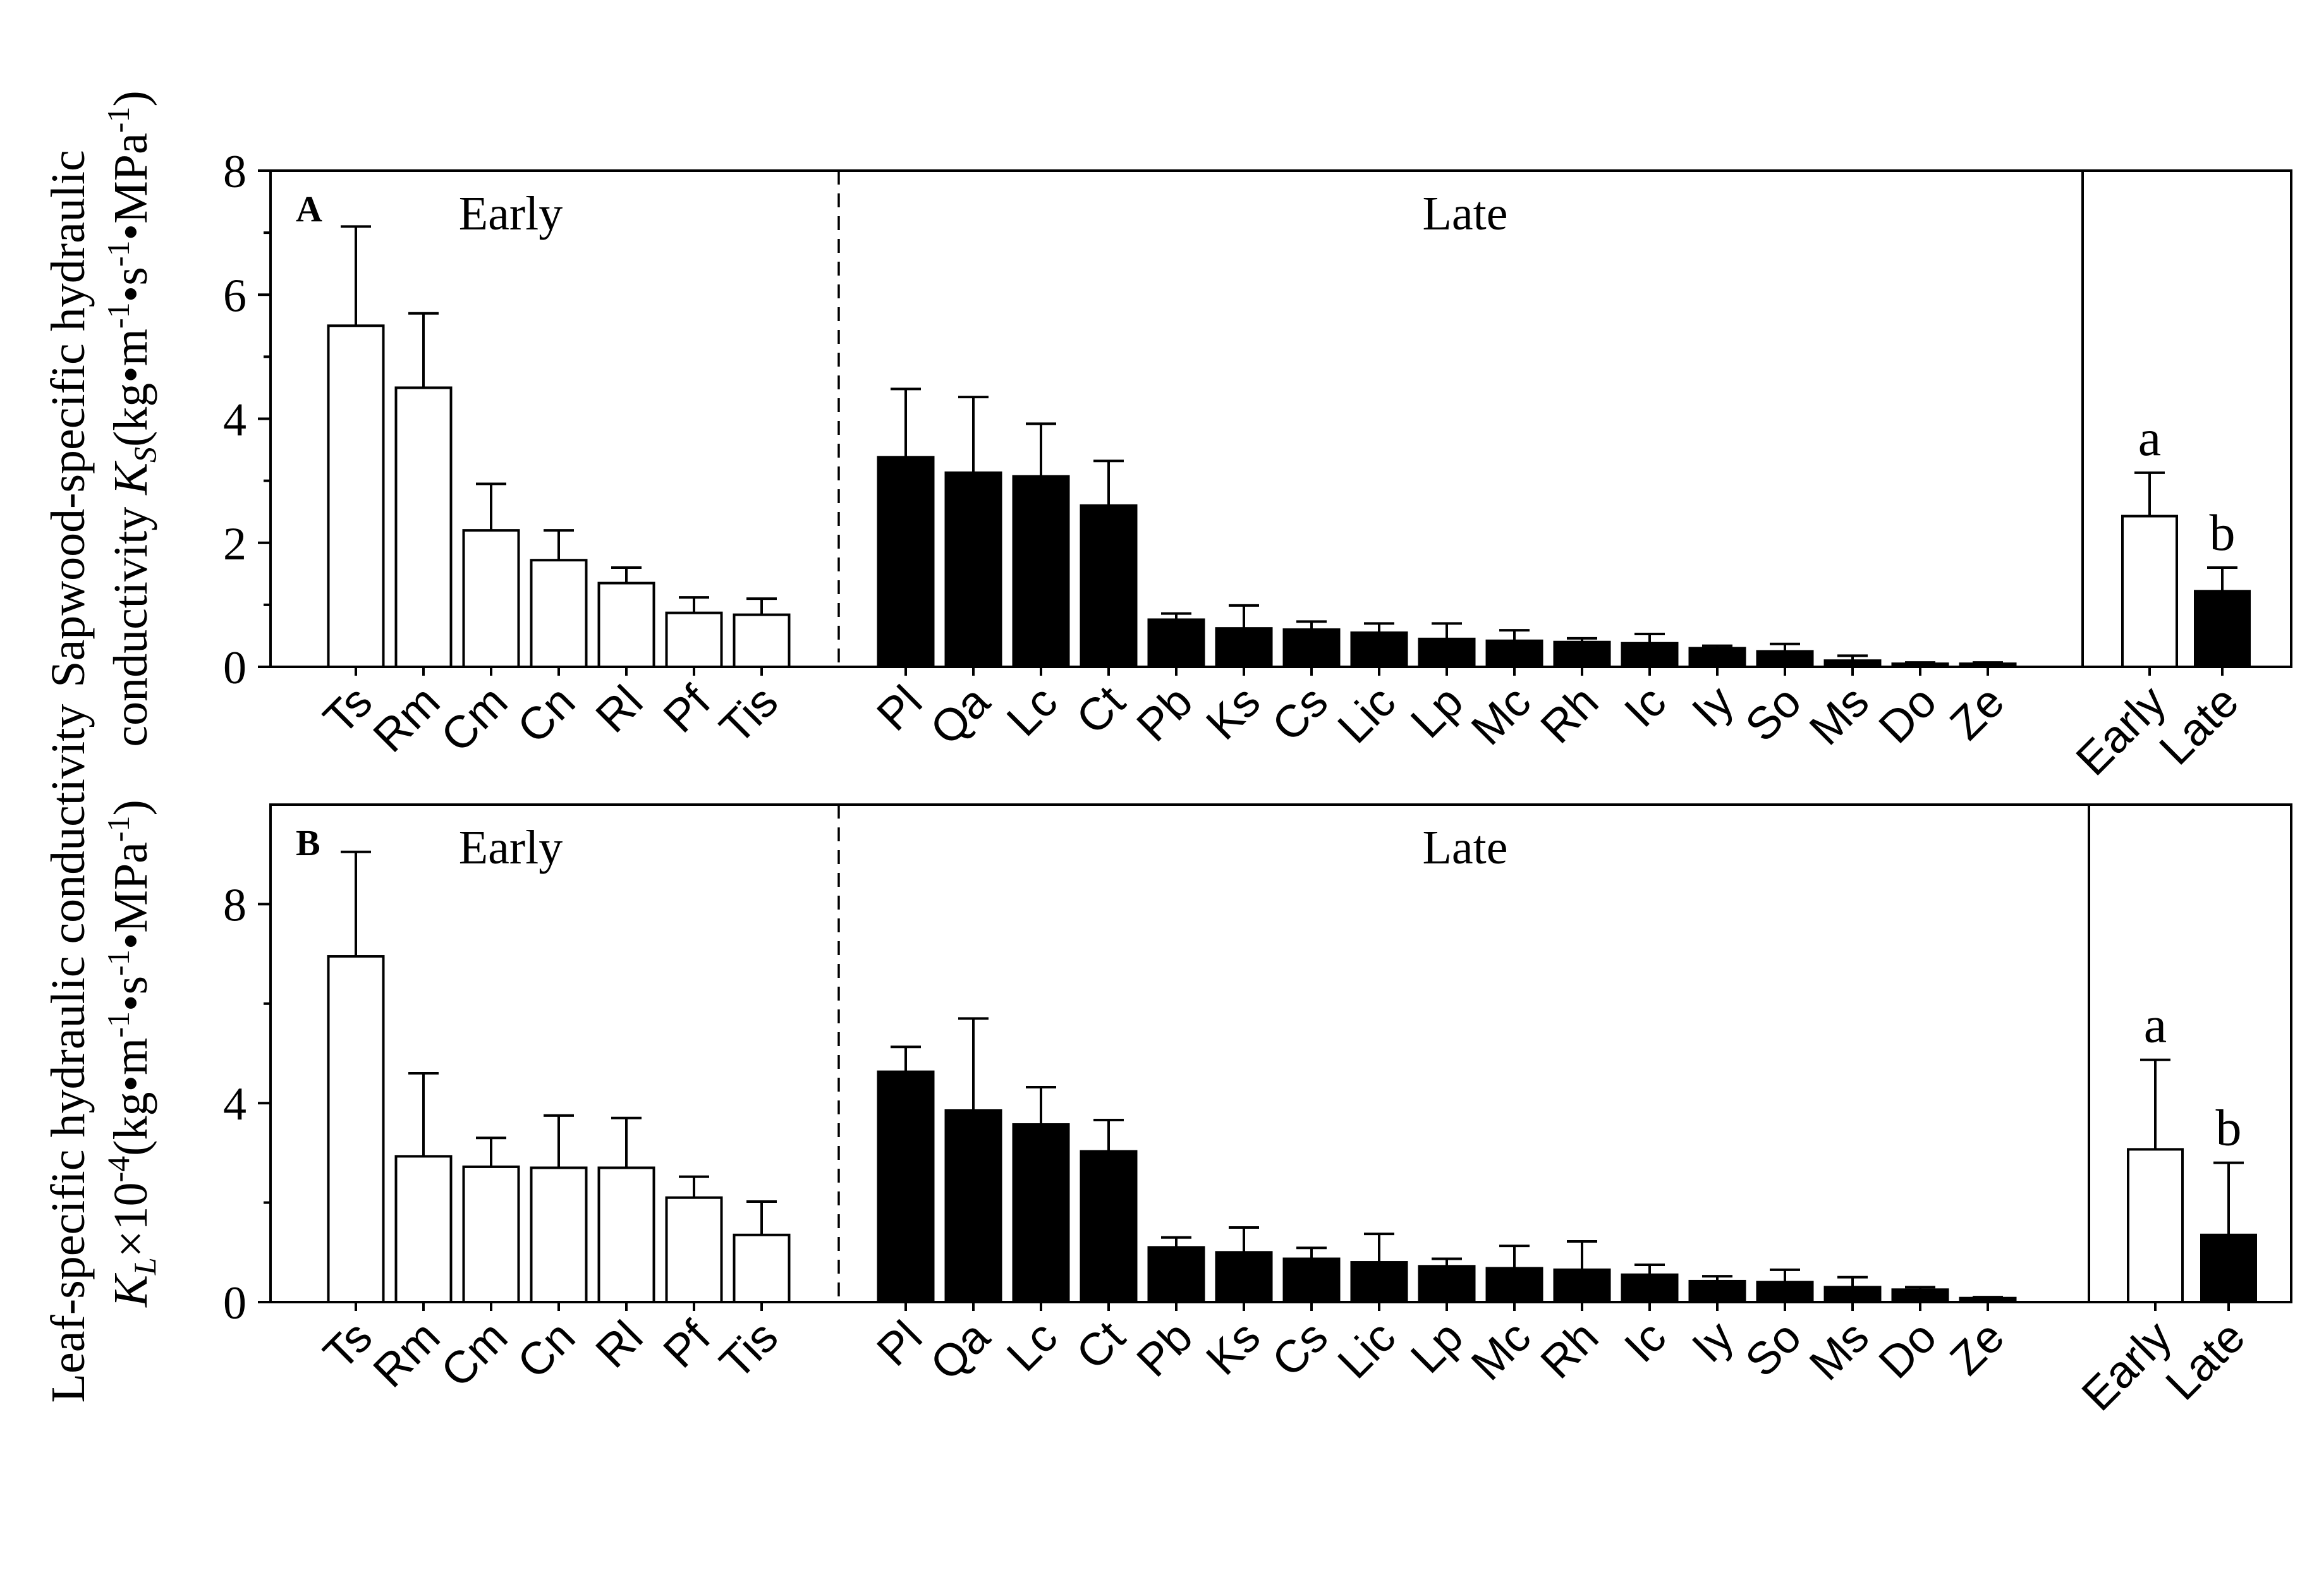 This screenshot has height=1596, width=2319. What do you see at coordinates (68, 1053) in the screenshot?
I see `y-axis-label-line1: Leaf-specific hydraulic conductivity` at bounding box center [68, 1053].